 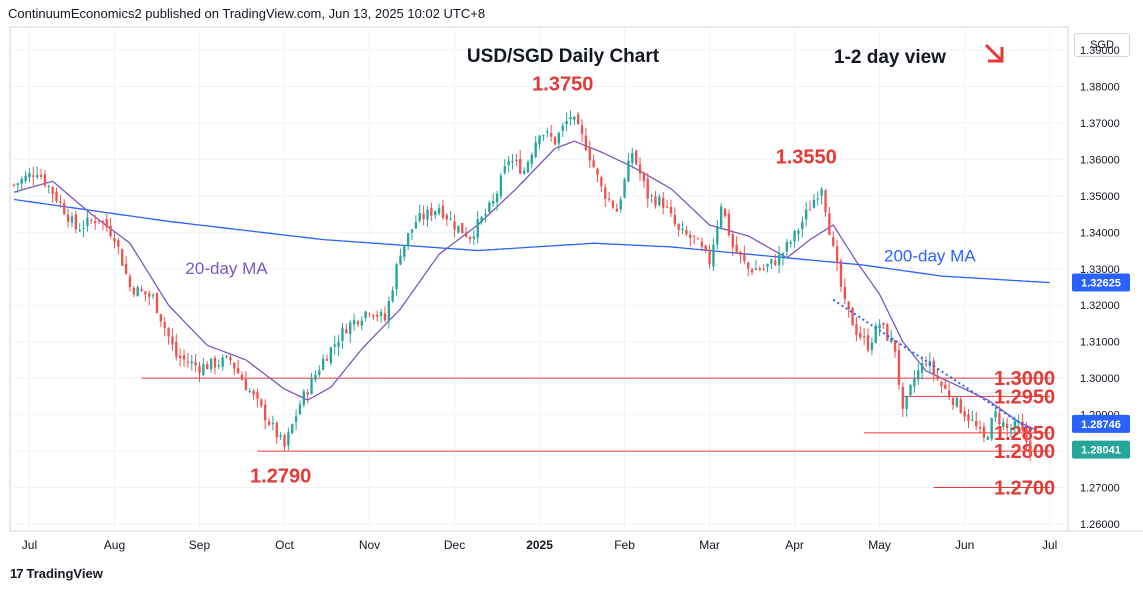 I want to click on level-label: 1.2950, so click(x=1024, y=397).